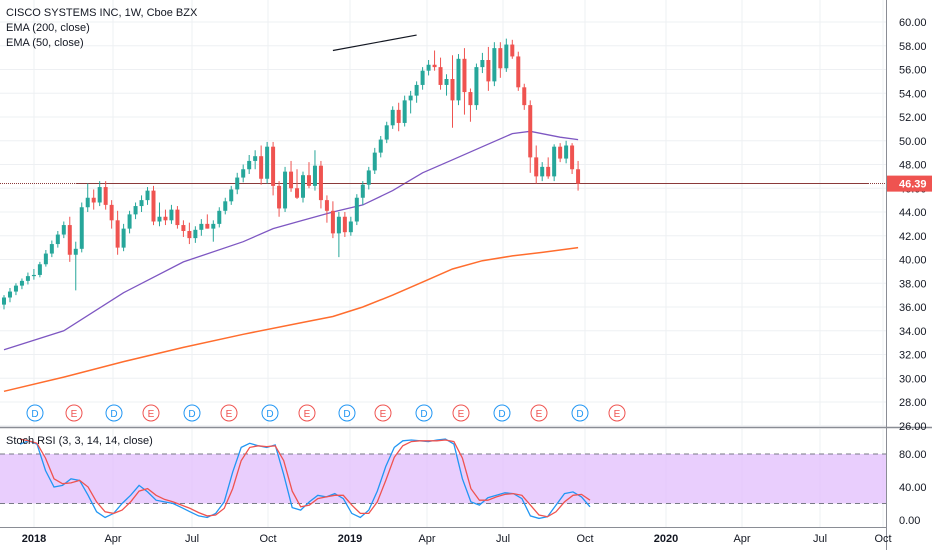 The height and width of the screenshot is (555, 932). What do you see at coordinates (913, 261) in the screenshot?
I see `price-tick-label: 40.00` at bounding box center [913, 261].